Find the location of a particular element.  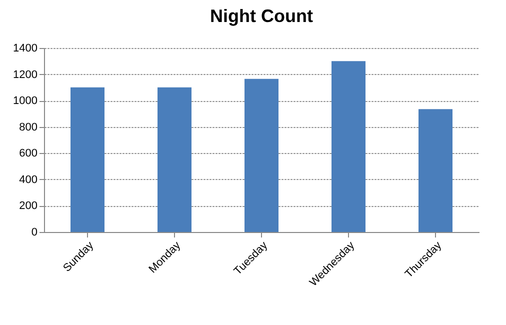

y-tick-label: 0 is located at coordinates (34, 232).